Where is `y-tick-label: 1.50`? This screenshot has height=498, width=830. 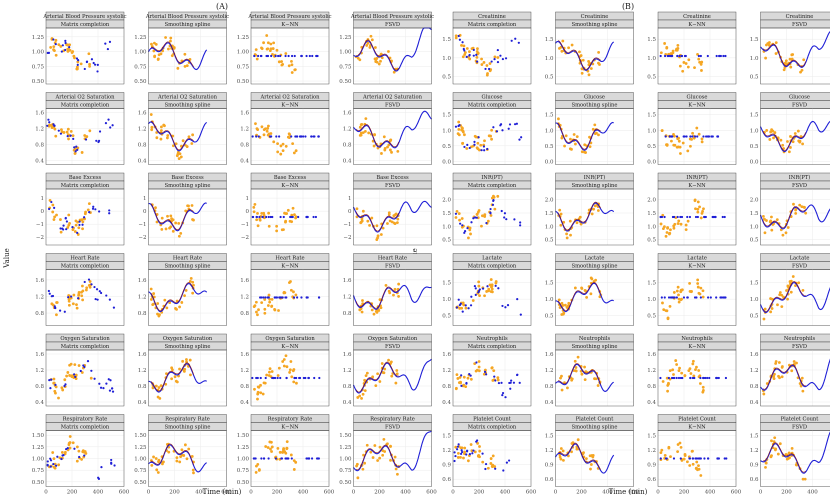
y-tick-label: 1.50 is located at coordinates (140, 436).